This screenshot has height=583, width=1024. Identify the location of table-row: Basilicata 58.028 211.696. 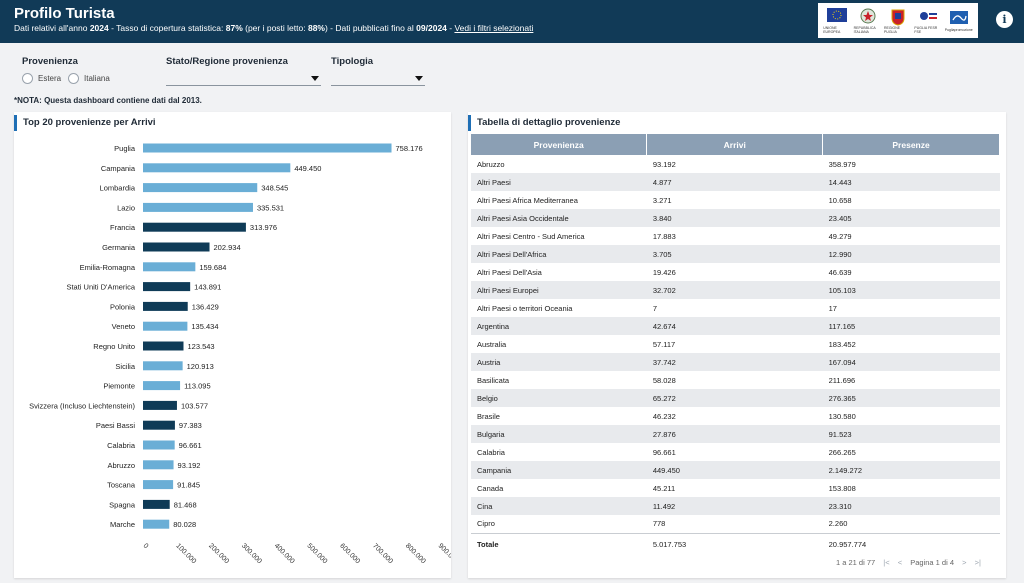
(735, 380).